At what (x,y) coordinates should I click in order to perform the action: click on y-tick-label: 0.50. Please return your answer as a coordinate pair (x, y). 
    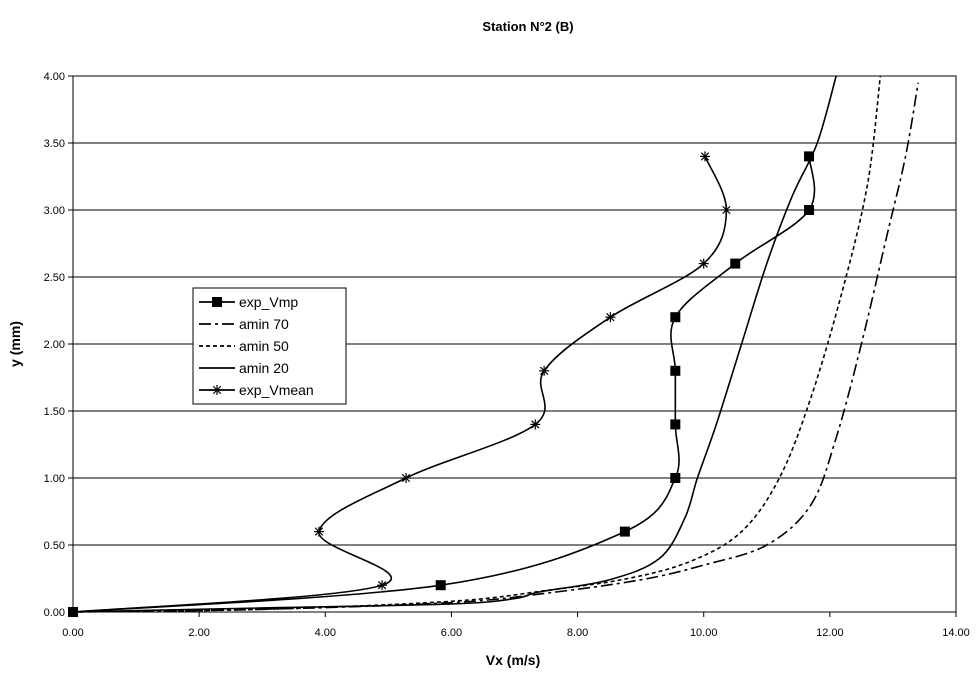
    Looking at the image, I should click on (54, 546).